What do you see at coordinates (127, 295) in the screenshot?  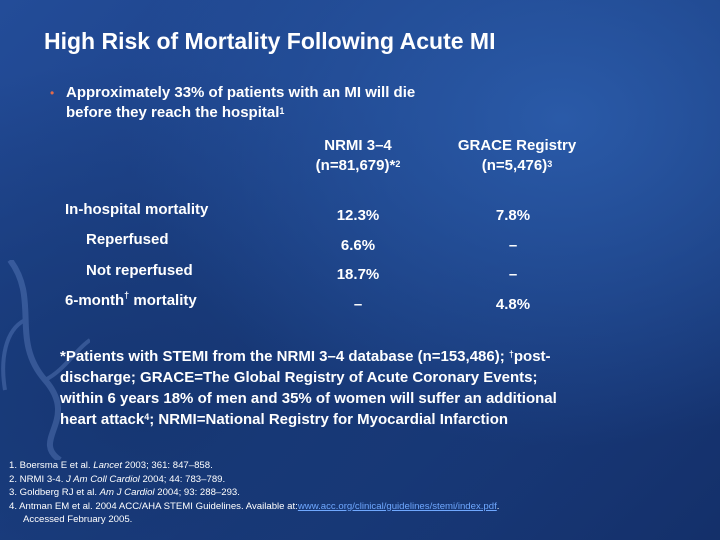 I see `dagger-mark: †` at bounding box center [127, 295].